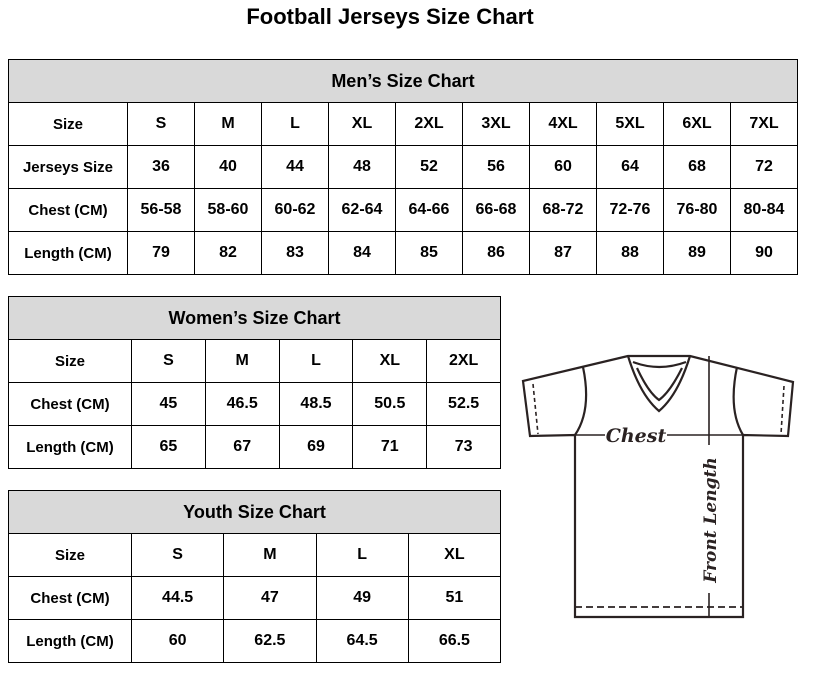  What do you see at coordinates (464, 404) in the screenshot?
I see `table-cell: 52.5` at bounding box center [464, 404].